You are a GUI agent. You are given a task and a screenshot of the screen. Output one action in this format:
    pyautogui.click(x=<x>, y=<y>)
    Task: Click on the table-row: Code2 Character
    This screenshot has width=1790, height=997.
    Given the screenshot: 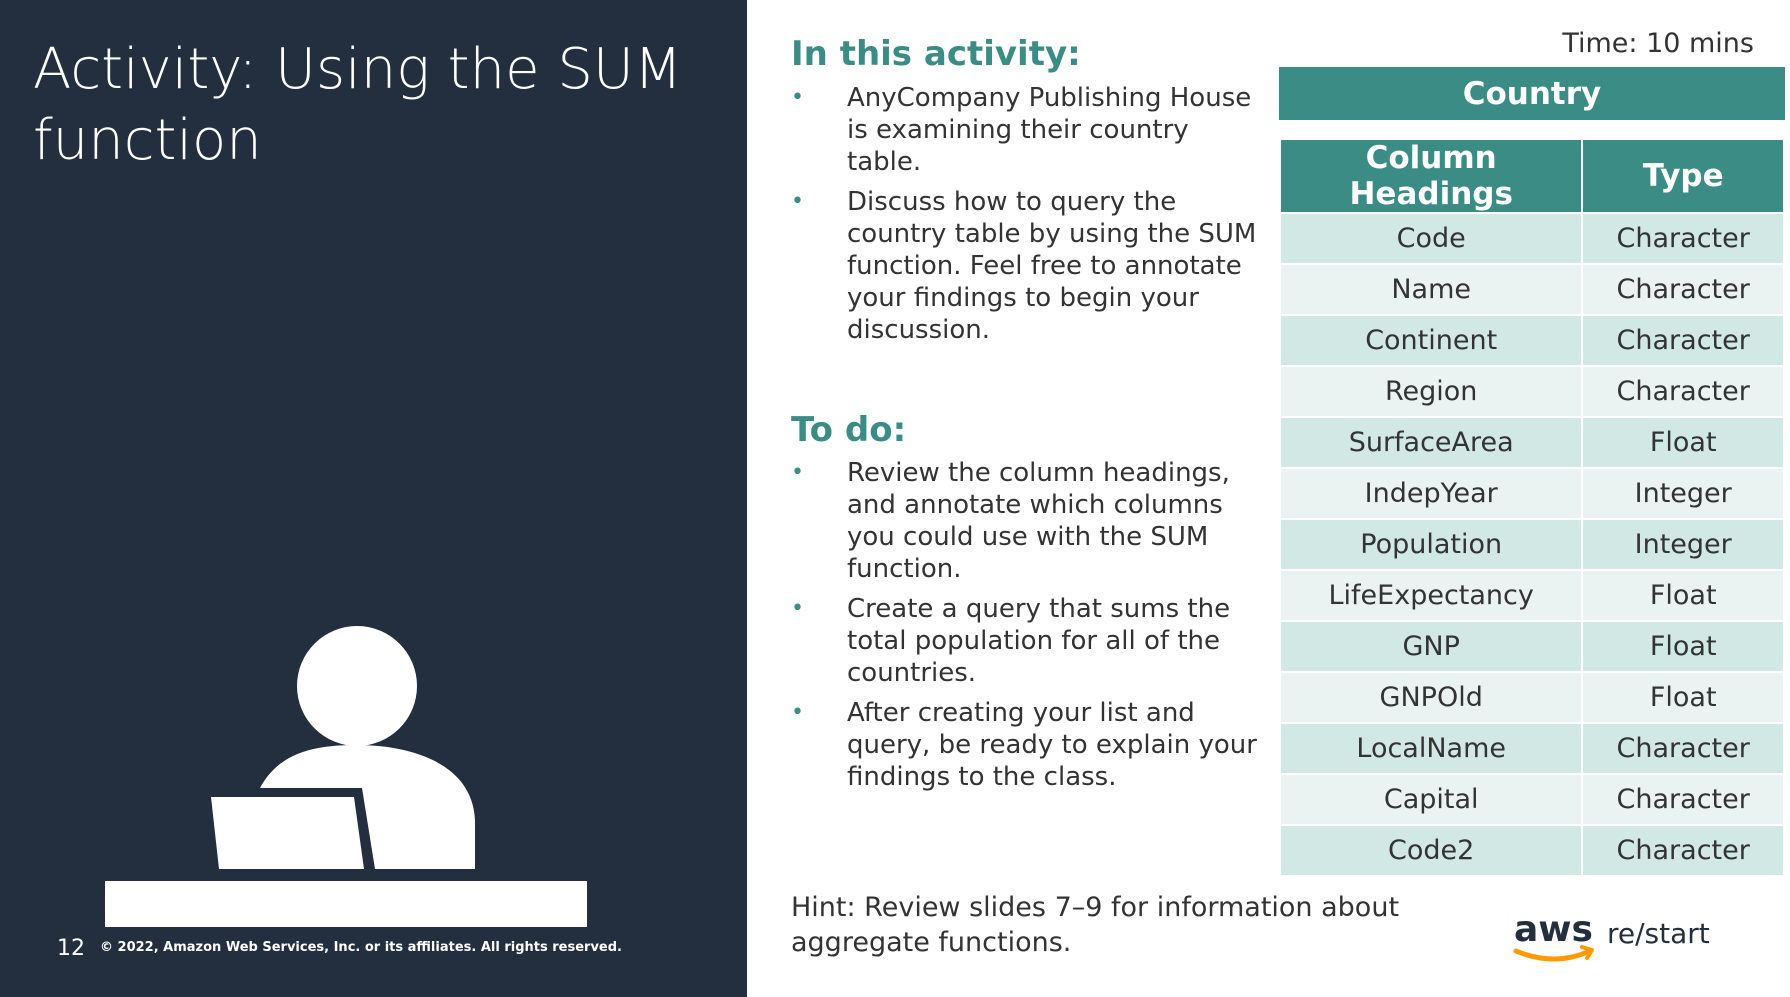 What is the action you would take?
    pyautogui.click(x=1531, y=850)
    